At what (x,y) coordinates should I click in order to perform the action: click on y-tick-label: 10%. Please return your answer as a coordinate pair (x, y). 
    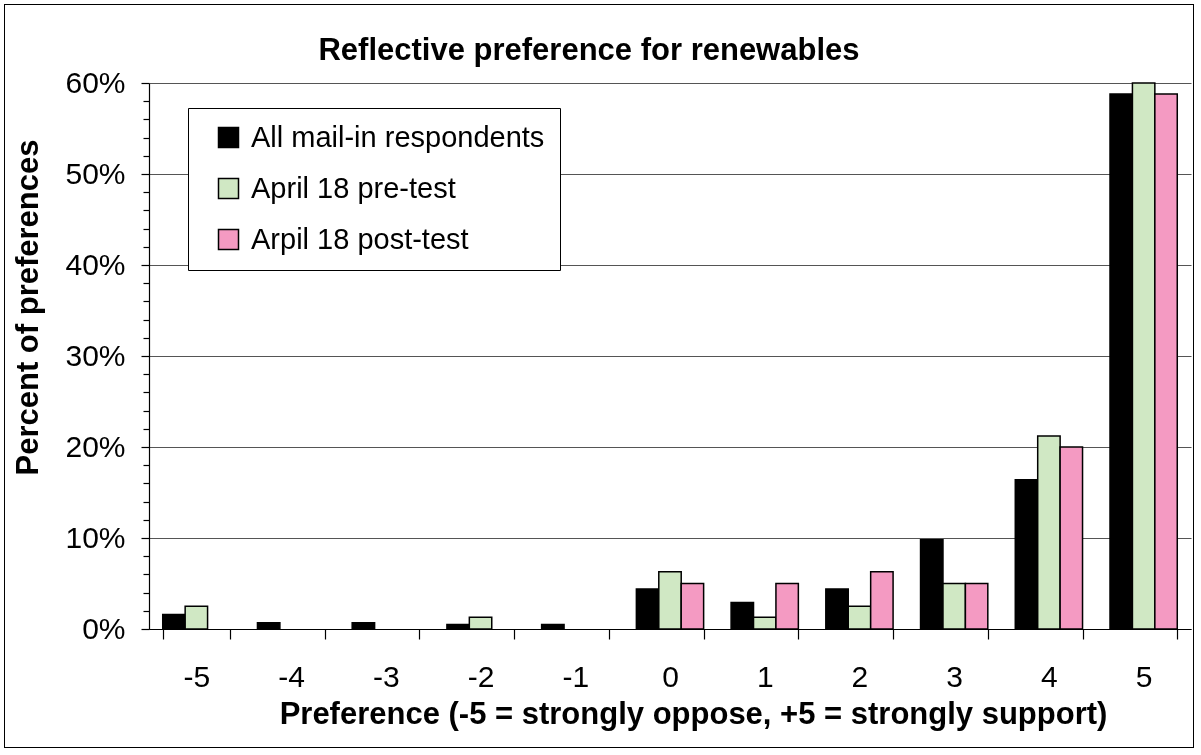
    Looking at the image, I should click on (95, 537).